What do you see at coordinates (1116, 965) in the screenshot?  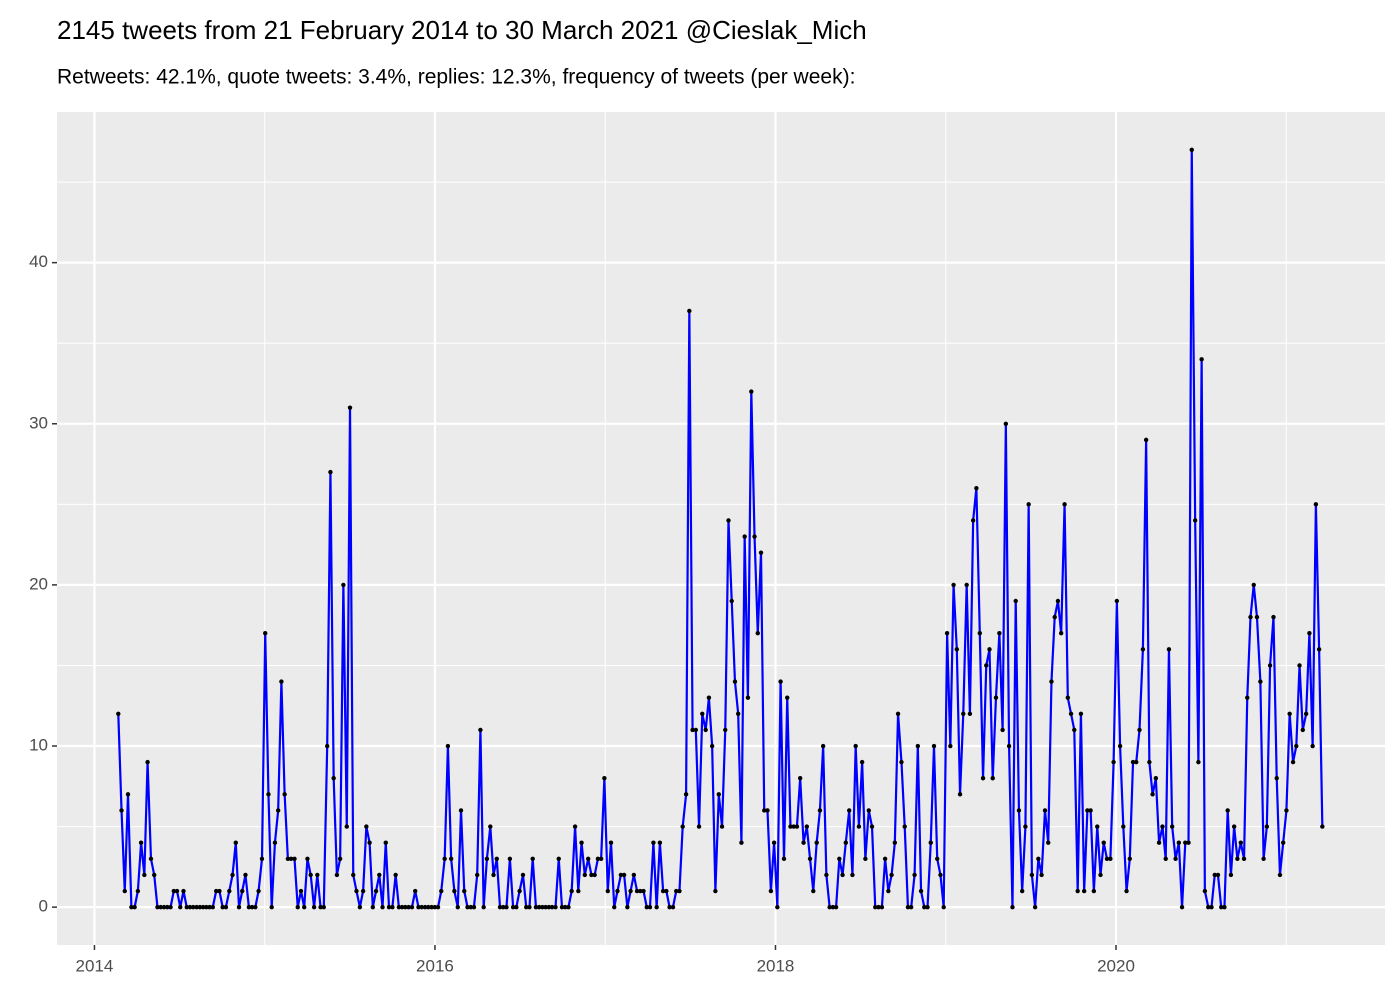 I see `x-tick-label: 2020` at bounding box center [1116, 965].